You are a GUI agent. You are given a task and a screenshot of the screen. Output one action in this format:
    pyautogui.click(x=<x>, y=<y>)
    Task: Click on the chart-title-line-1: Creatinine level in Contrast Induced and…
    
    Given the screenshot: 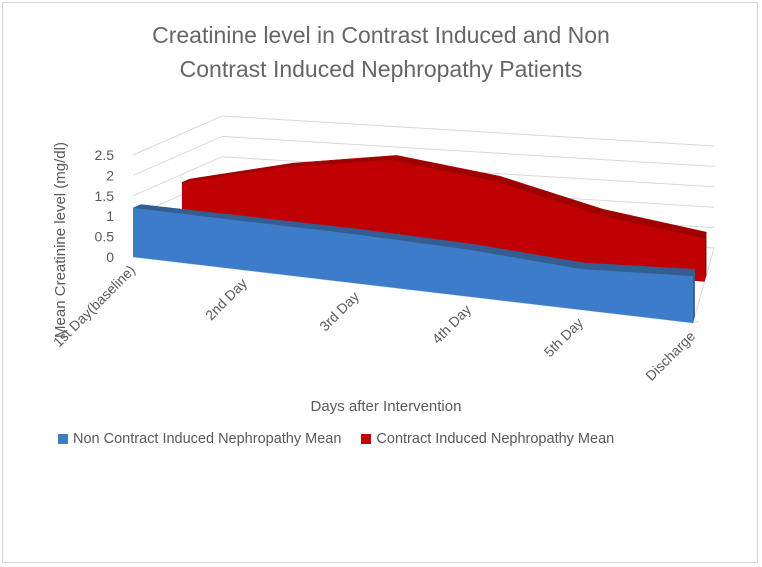 What is the action you would take?
    pyautogui.click(x=381, y=35)
    